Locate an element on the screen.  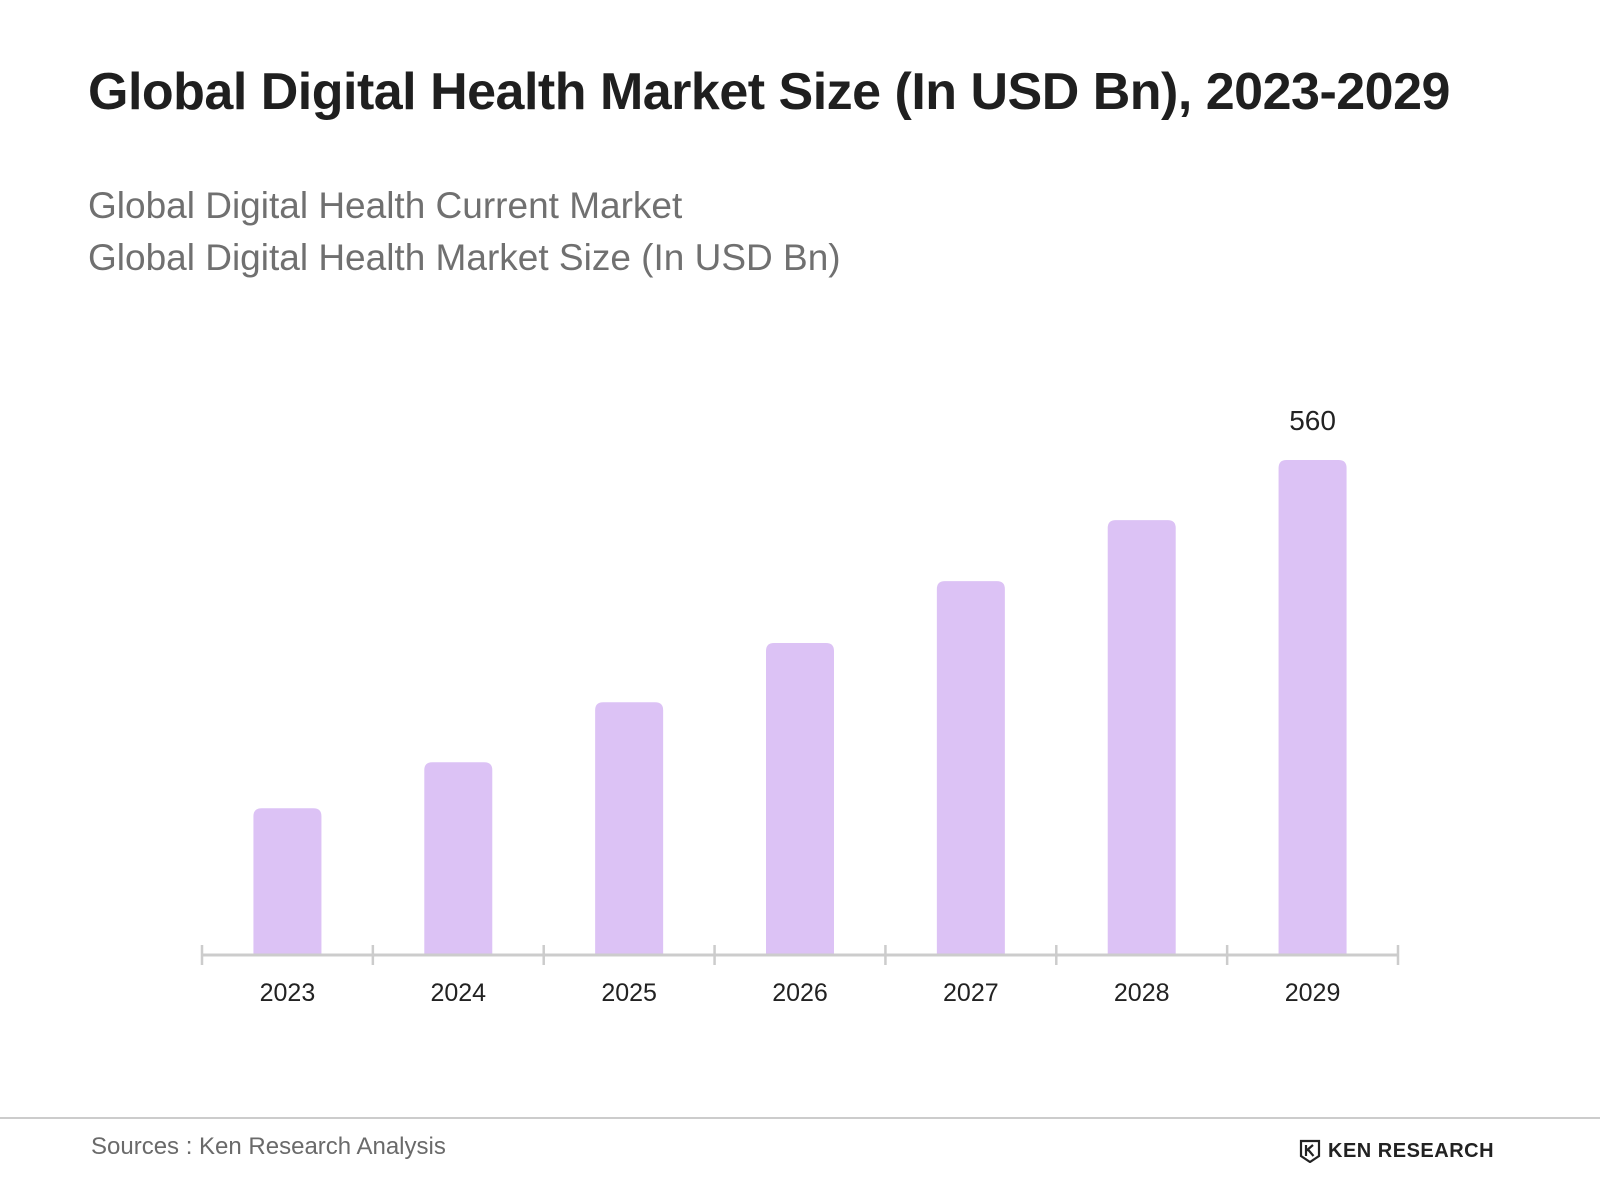
bar-2023 is located at coordinates (287, 881).